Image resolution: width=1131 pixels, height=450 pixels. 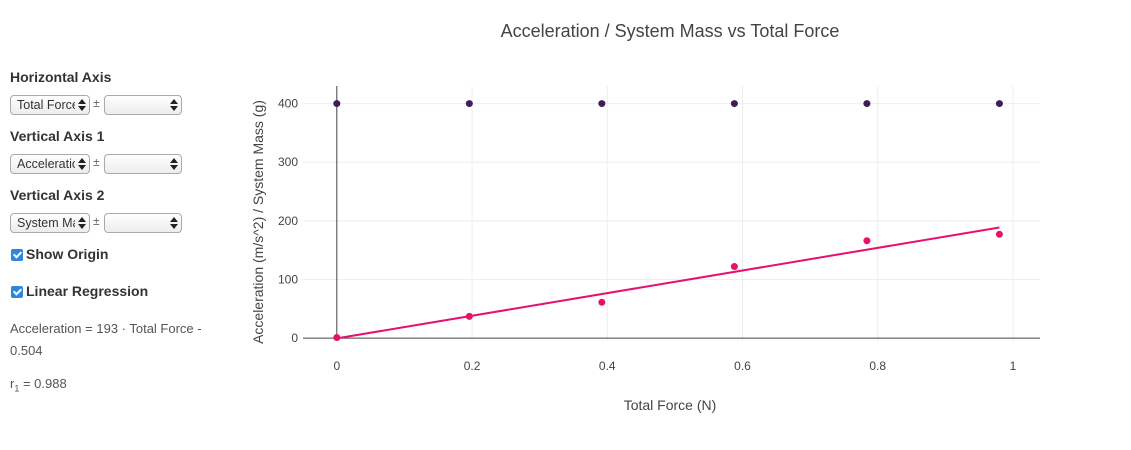 I want to click on vertical-axis-2-row: System Mass ±, so click(x=97, y=224).